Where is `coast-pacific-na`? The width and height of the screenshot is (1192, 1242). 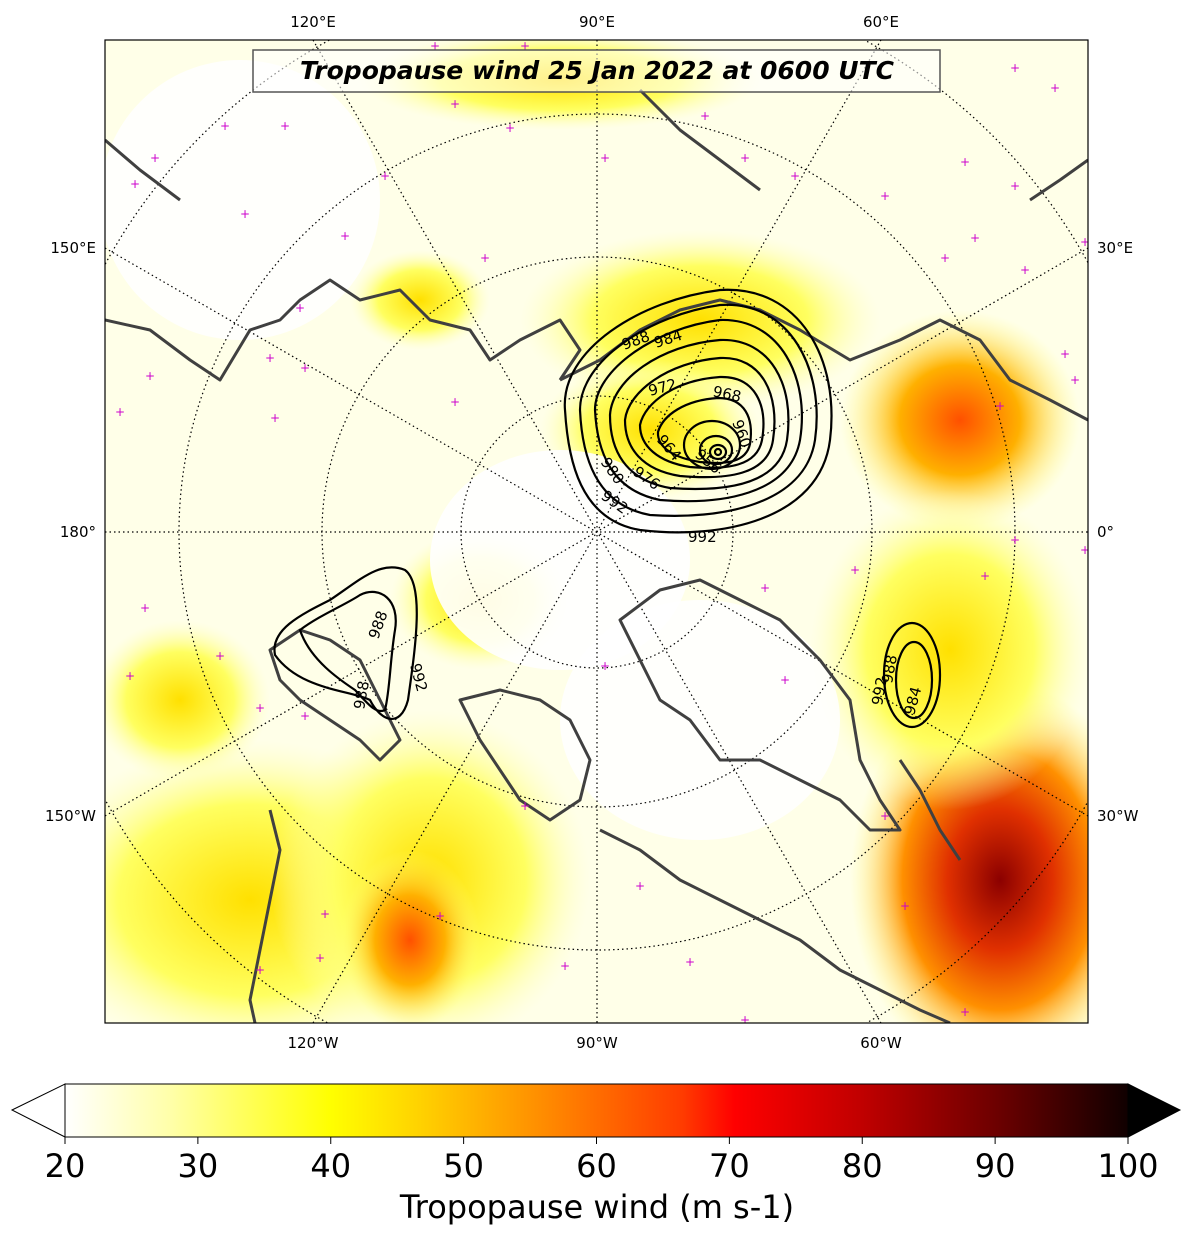
coast-pacific-na is located at coordinates (265, 916).